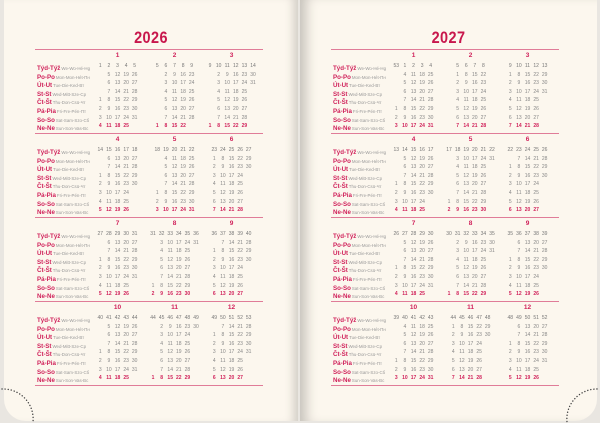 This screenshot has height=423, width=600. I want to click on row-label-czech: Ne-Ne, so click(342, 213).